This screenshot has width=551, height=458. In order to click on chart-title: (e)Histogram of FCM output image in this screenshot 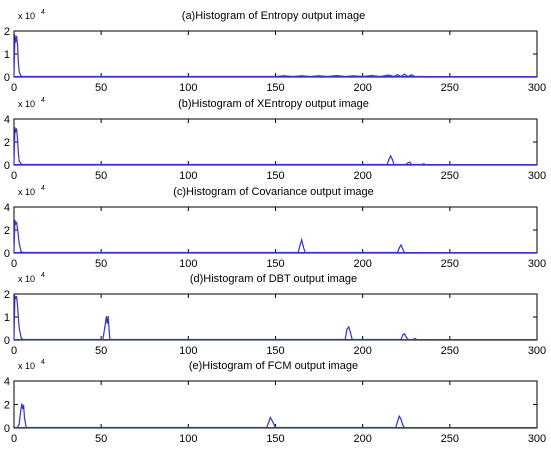, I will do `click(273, 366)`.